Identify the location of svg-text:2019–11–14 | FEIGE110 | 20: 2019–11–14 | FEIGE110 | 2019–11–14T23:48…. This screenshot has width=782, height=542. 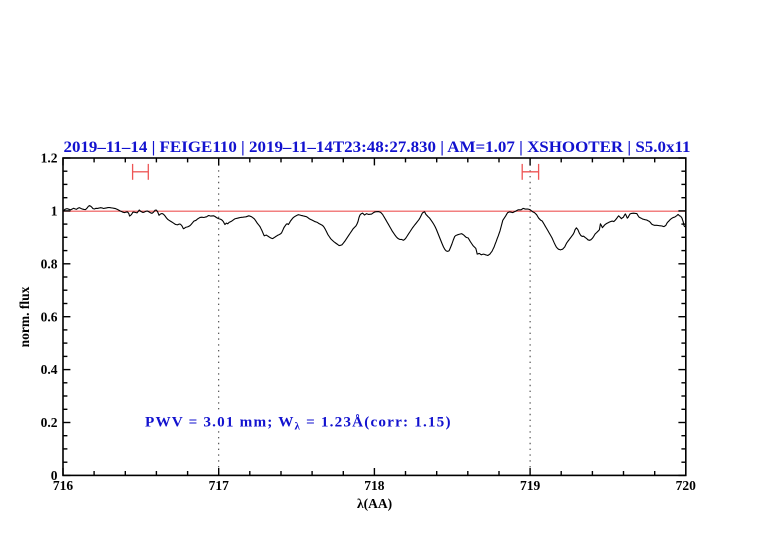
(377, 146).